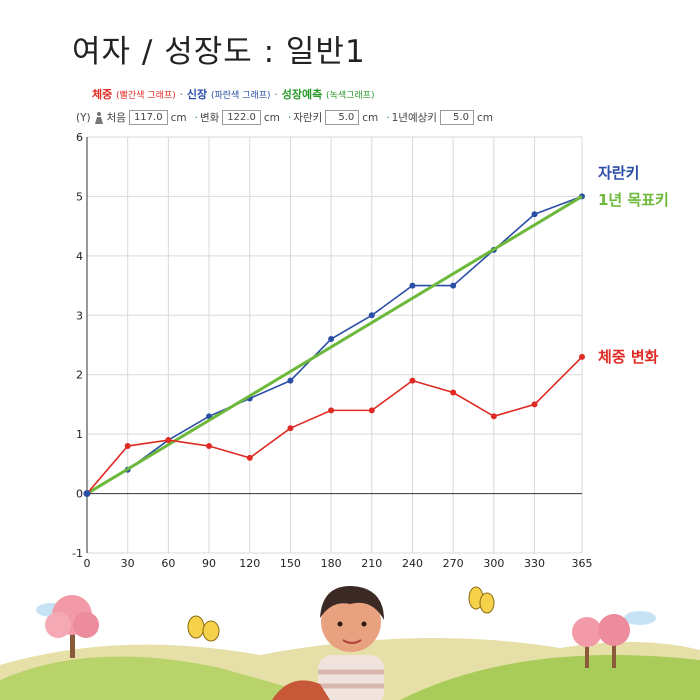 This screenshot has height=700, width=700. Describe the element at coordinates (249, 563) in the screenshot. I see `x-tick-label: 120` at that location.